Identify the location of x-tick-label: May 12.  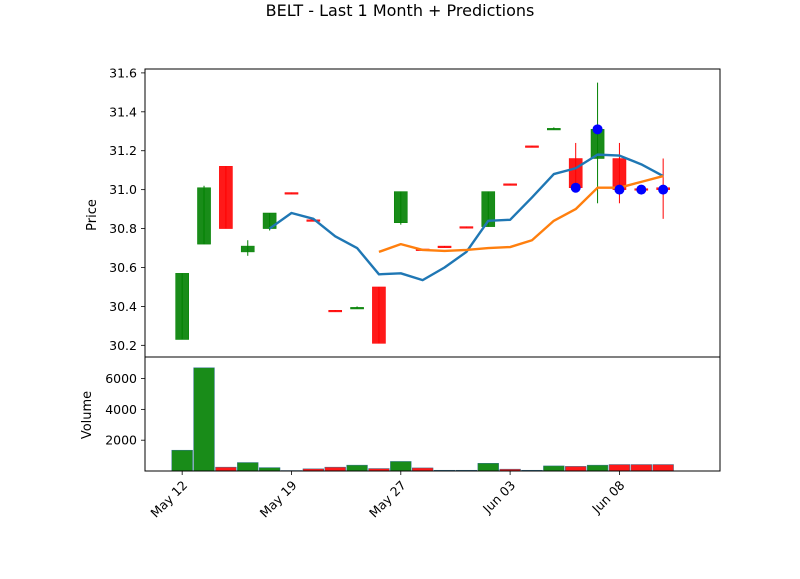
(168, 499).